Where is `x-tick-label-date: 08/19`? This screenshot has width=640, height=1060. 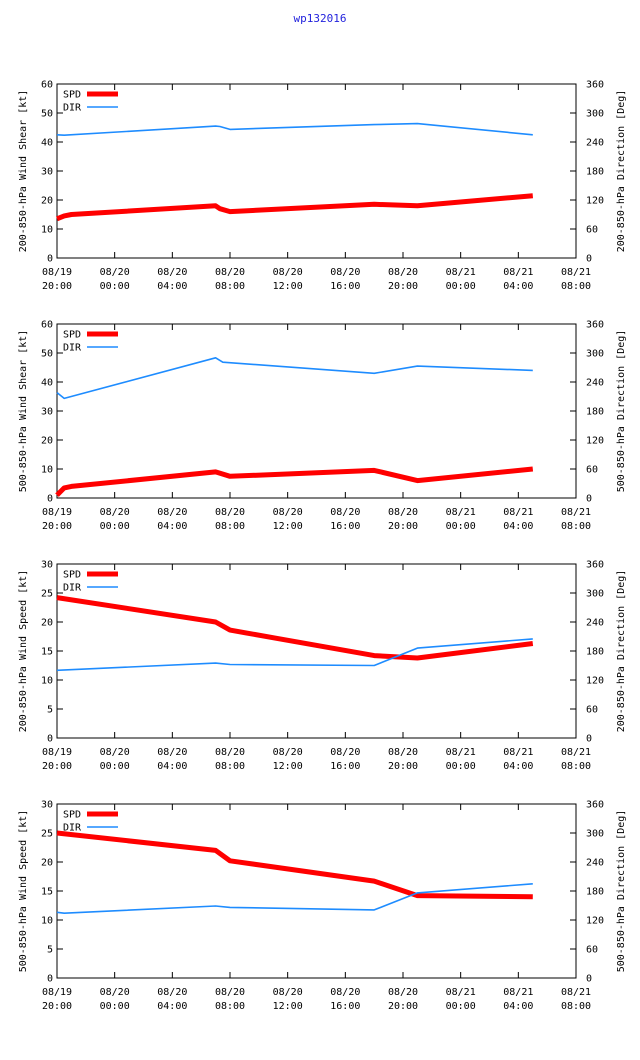
x-tick-label-date: 08/19 is located at coordinates (57, 512).